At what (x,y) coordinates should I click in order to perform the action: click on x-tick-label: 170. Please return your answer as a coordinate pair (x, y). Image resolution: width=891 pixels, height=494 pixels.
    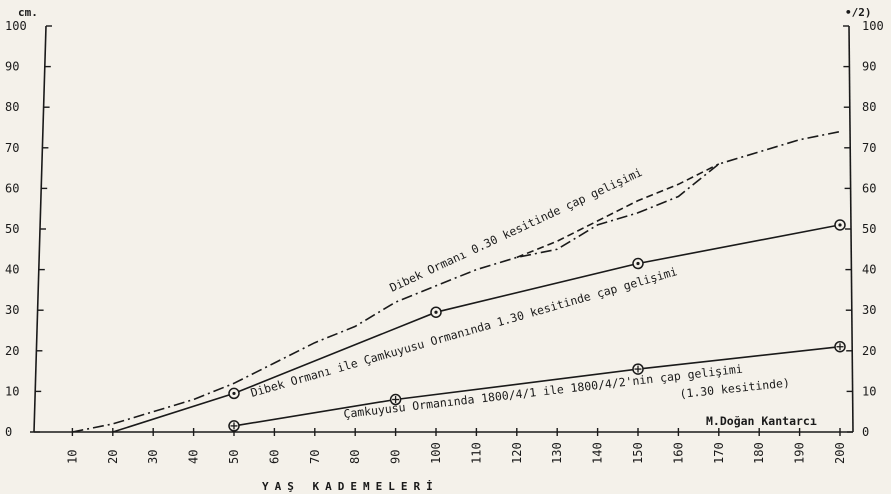
    Looking at the image, I should click on (719, 453).